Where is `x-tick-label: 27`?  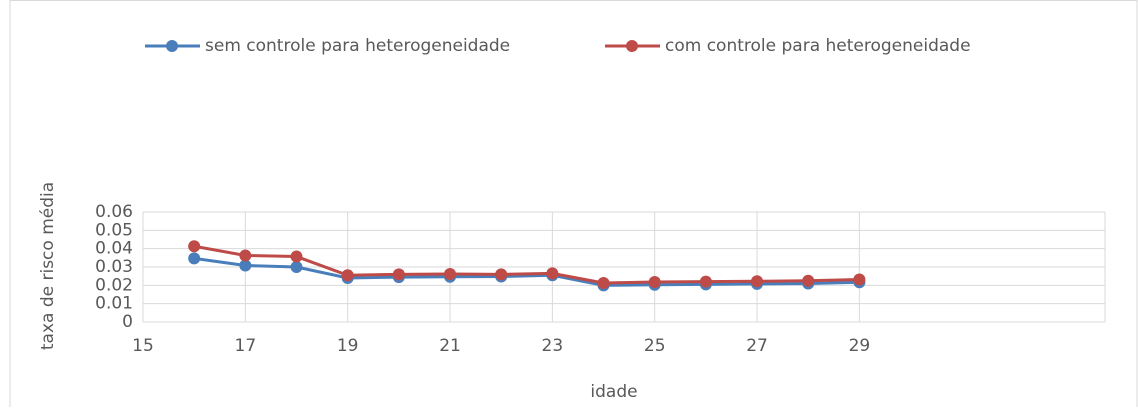
x-tick-label: 27 is located at coordinates (757, 346).